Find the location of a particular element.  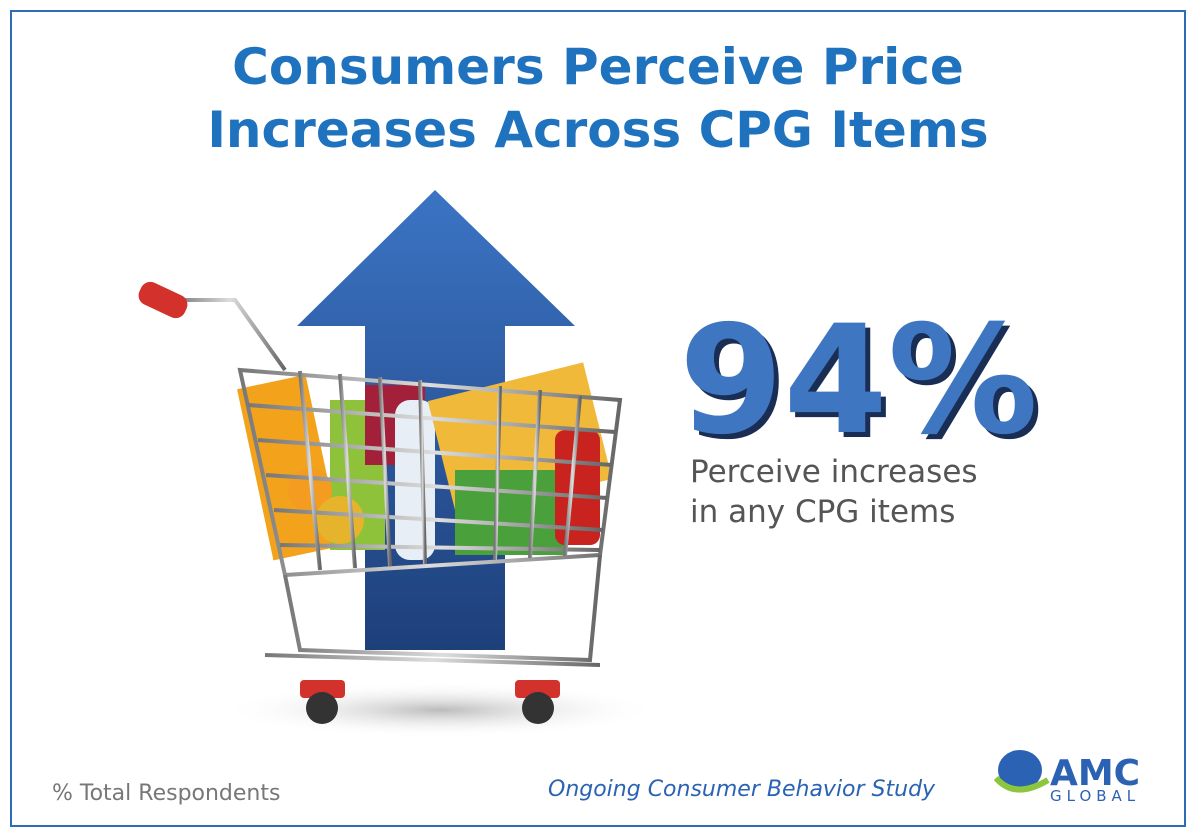

logo: AMC GLOBAL is located at coordinates (1066, 777).